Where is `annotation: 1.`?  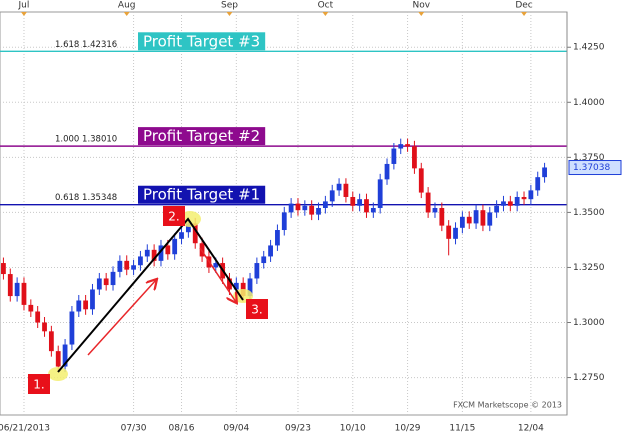
annotation: 1. is located at coordinates (38, 385).